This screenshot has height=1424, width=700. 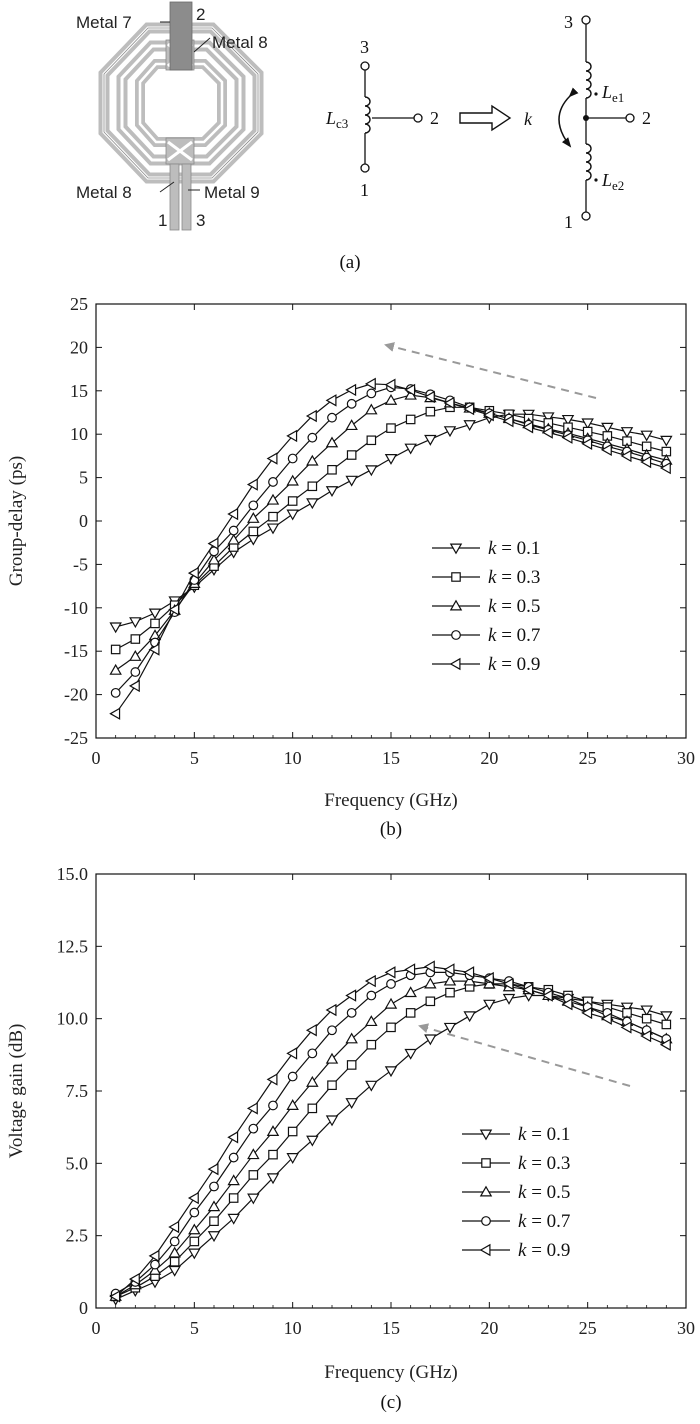 I want to click on circuit-right-node3: 3, so click(x=568, y=22).